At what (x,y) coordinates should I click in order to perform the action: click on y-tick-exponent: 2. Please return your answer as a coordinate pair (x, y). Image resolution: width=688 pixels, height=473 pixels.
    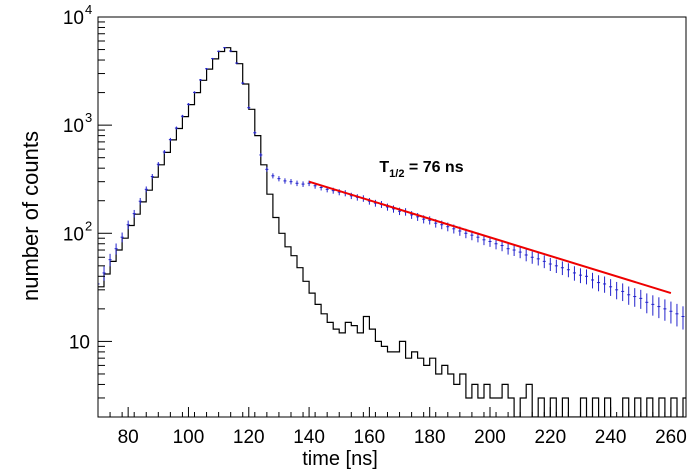
    Looking at the image, I should click on (88, 225).